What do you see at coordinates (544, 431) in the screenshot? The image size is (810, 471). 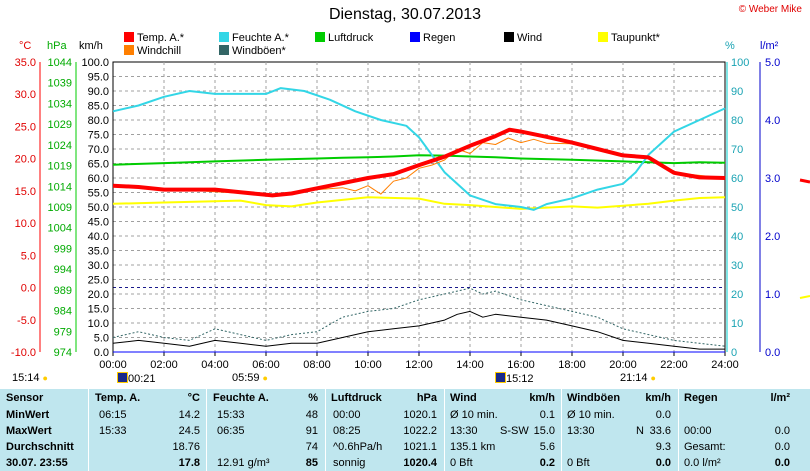 I see `stats-cell-w-val: 15.0` at bounding box center [544, 431].